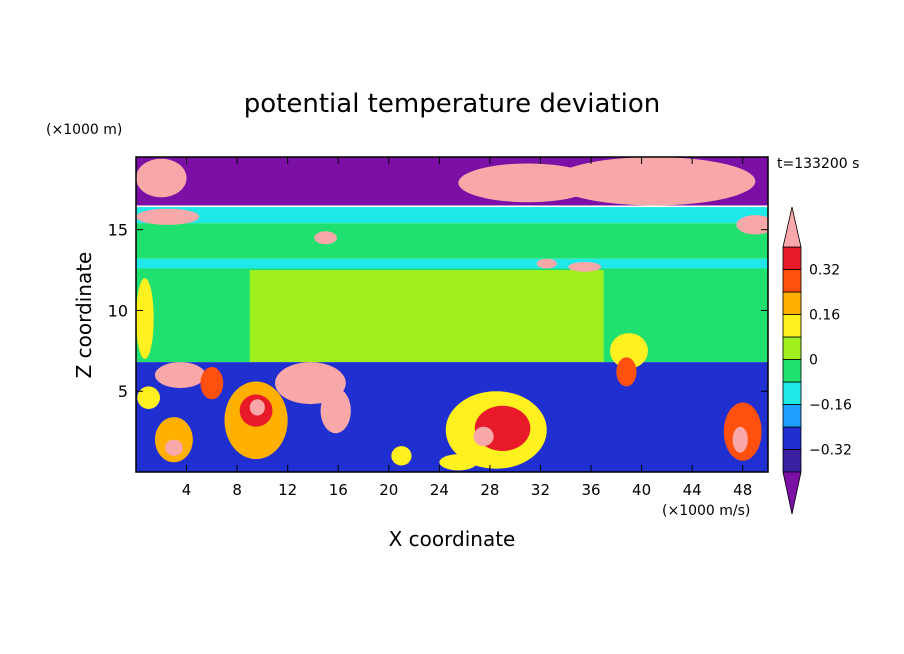  What do you see at coordinates (830, 406) in the screenshot?
I see `colorbar-tick-label: −0.16` at bounding box center [830, 406].